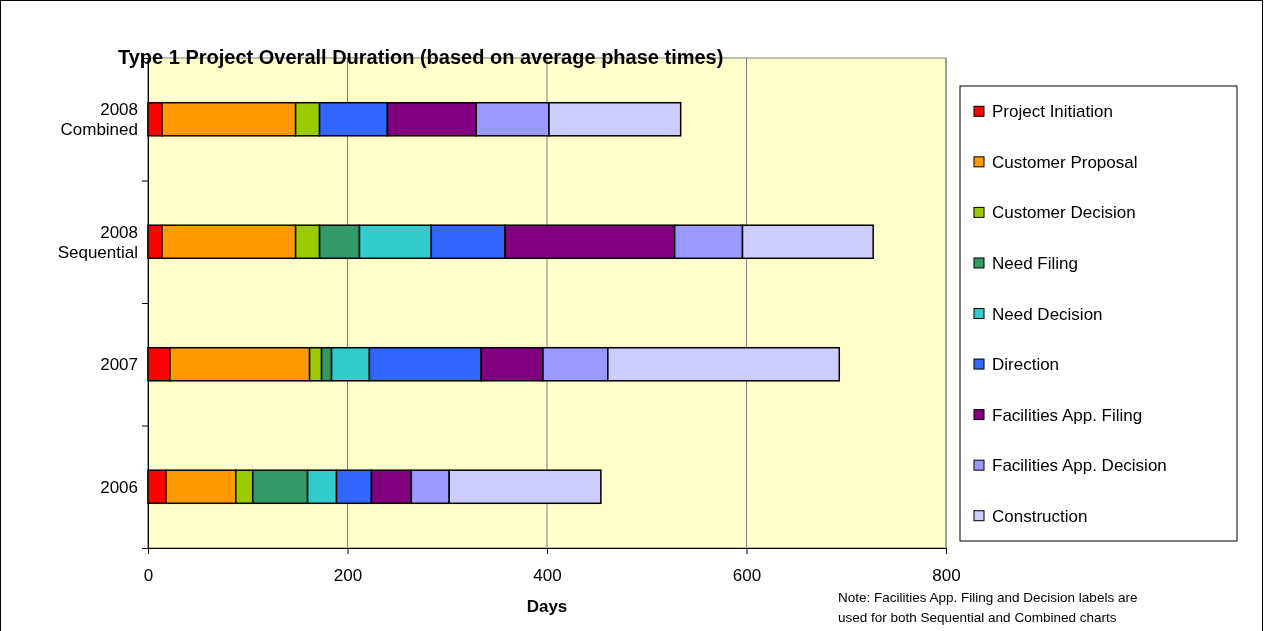 This screenshot has width=1265, height=631. Describe the element at coordinates (547, 575) in the screenshot. I see `x-tick-label: 400` at that location.